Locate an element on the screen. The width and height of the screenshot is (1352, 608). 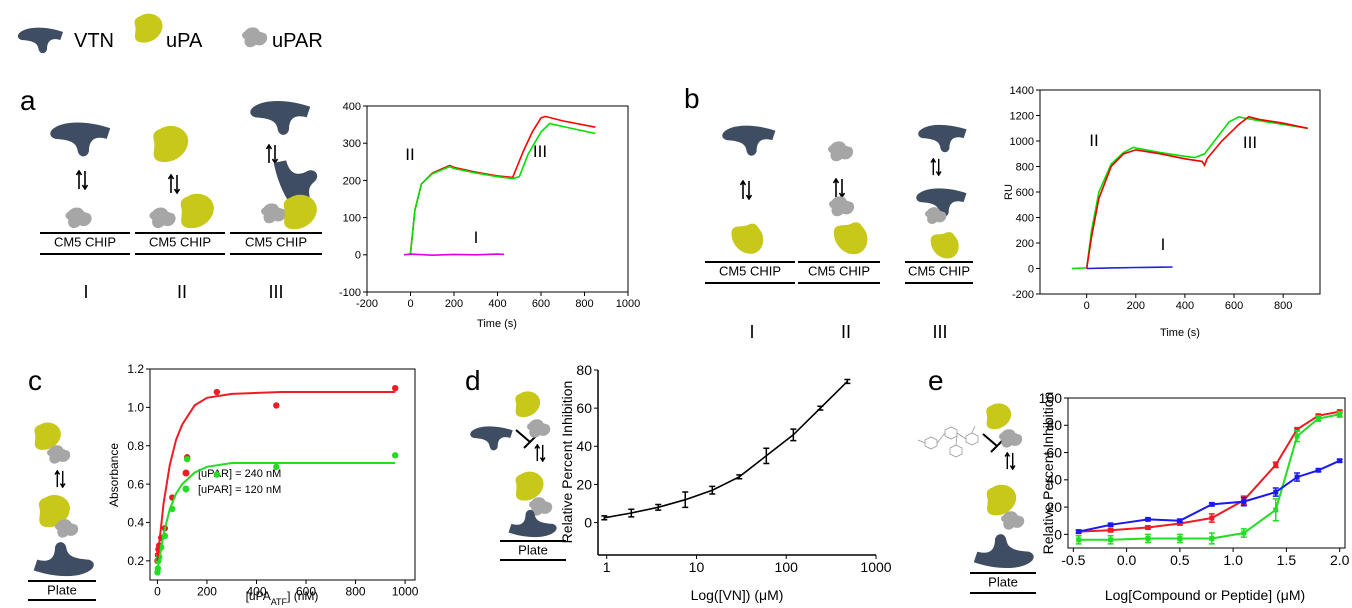
y-tick-label: 1000 is located at coordinates (1022, 142).